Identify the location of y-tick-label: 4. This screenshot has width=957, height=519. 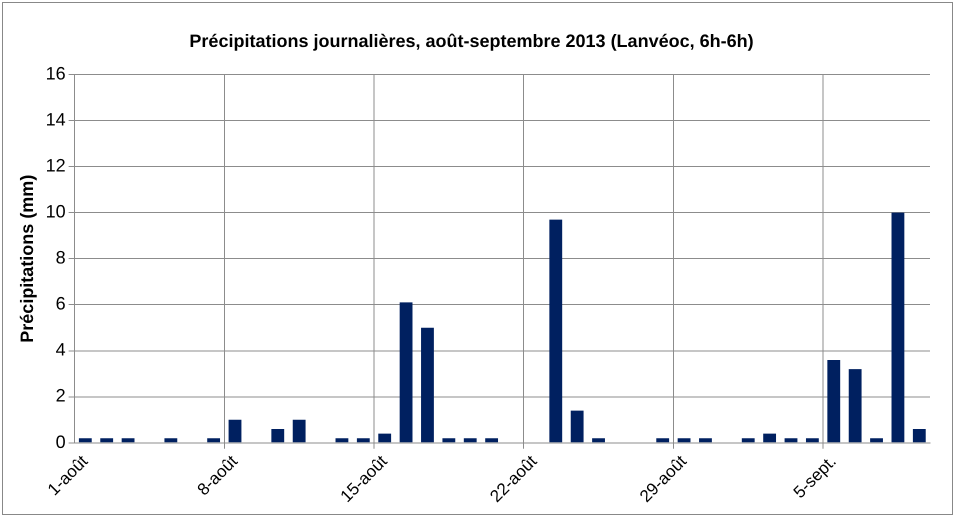
(61, 350).